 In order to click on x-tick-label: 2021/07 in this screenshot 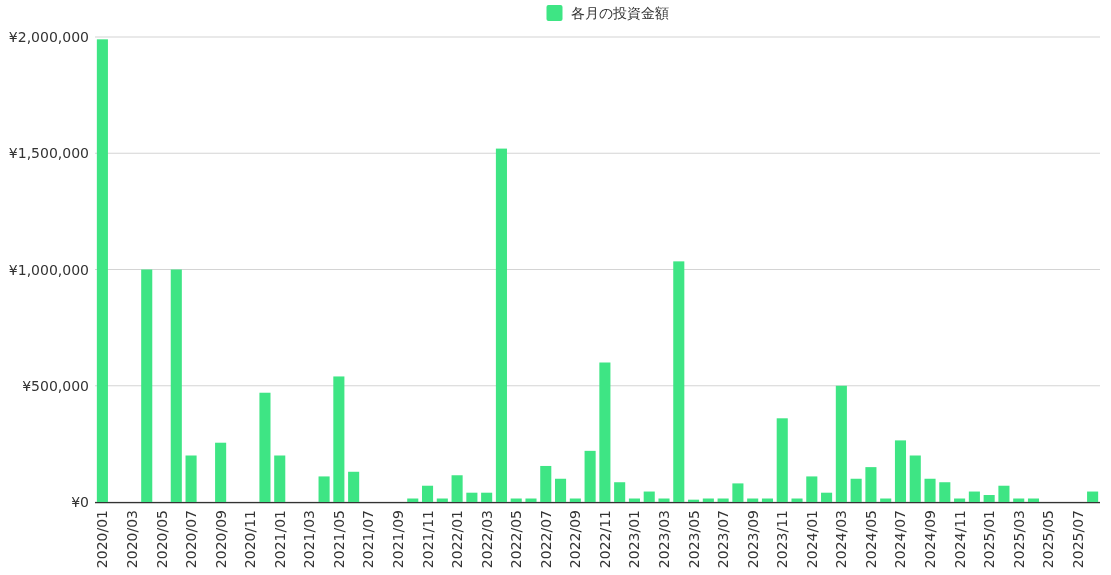, I will do `click(368, 539)`.